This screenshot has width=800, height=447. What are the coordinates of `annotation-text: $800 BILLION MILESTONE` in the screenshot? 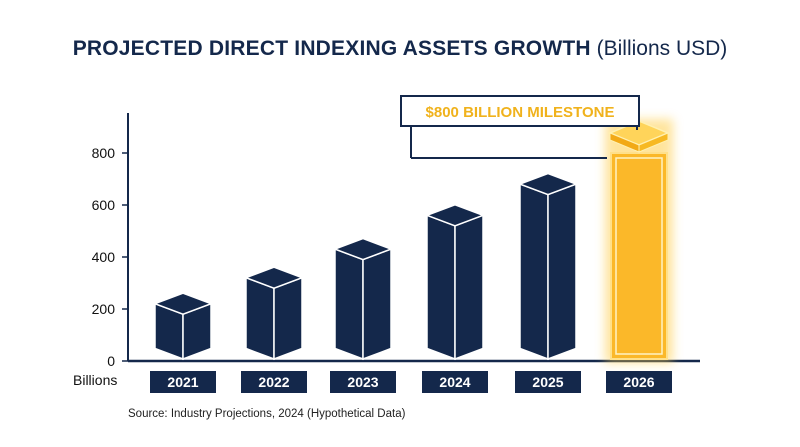 It's located at (520, 112).